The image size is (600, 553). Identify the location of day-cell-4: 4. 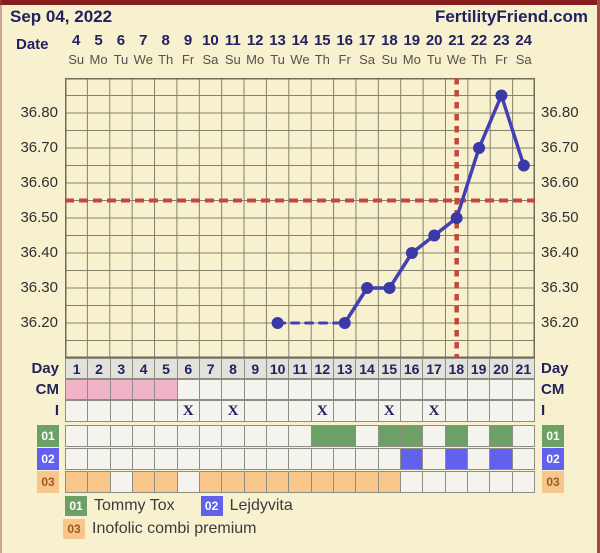
(144, 368).